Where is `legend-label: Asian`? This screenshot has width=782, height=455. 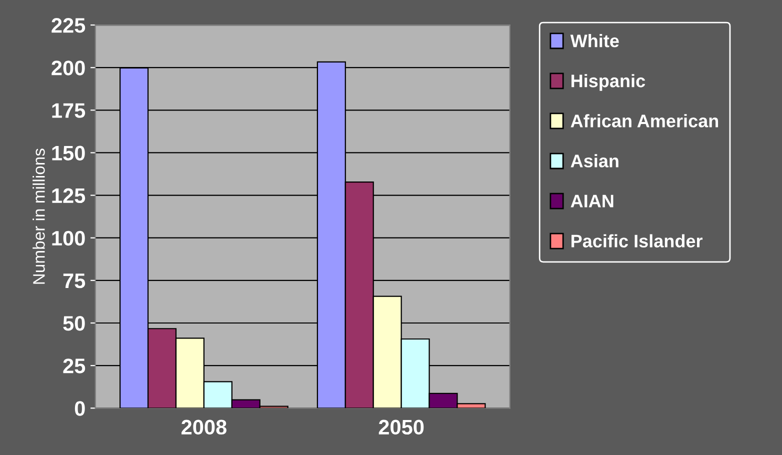
legend-label: Asian is located at coordinates (594, 161).